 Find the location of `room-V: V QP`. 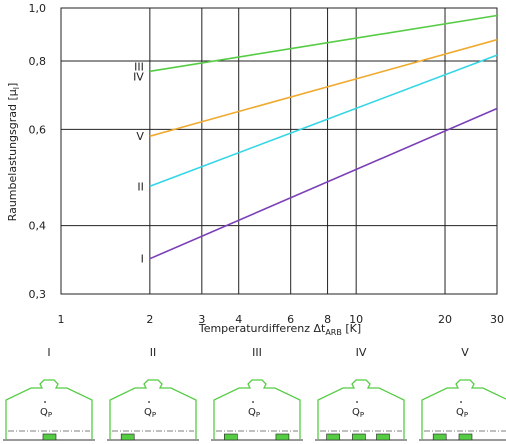

room-V: V QP is located at coordinates (462, 393).